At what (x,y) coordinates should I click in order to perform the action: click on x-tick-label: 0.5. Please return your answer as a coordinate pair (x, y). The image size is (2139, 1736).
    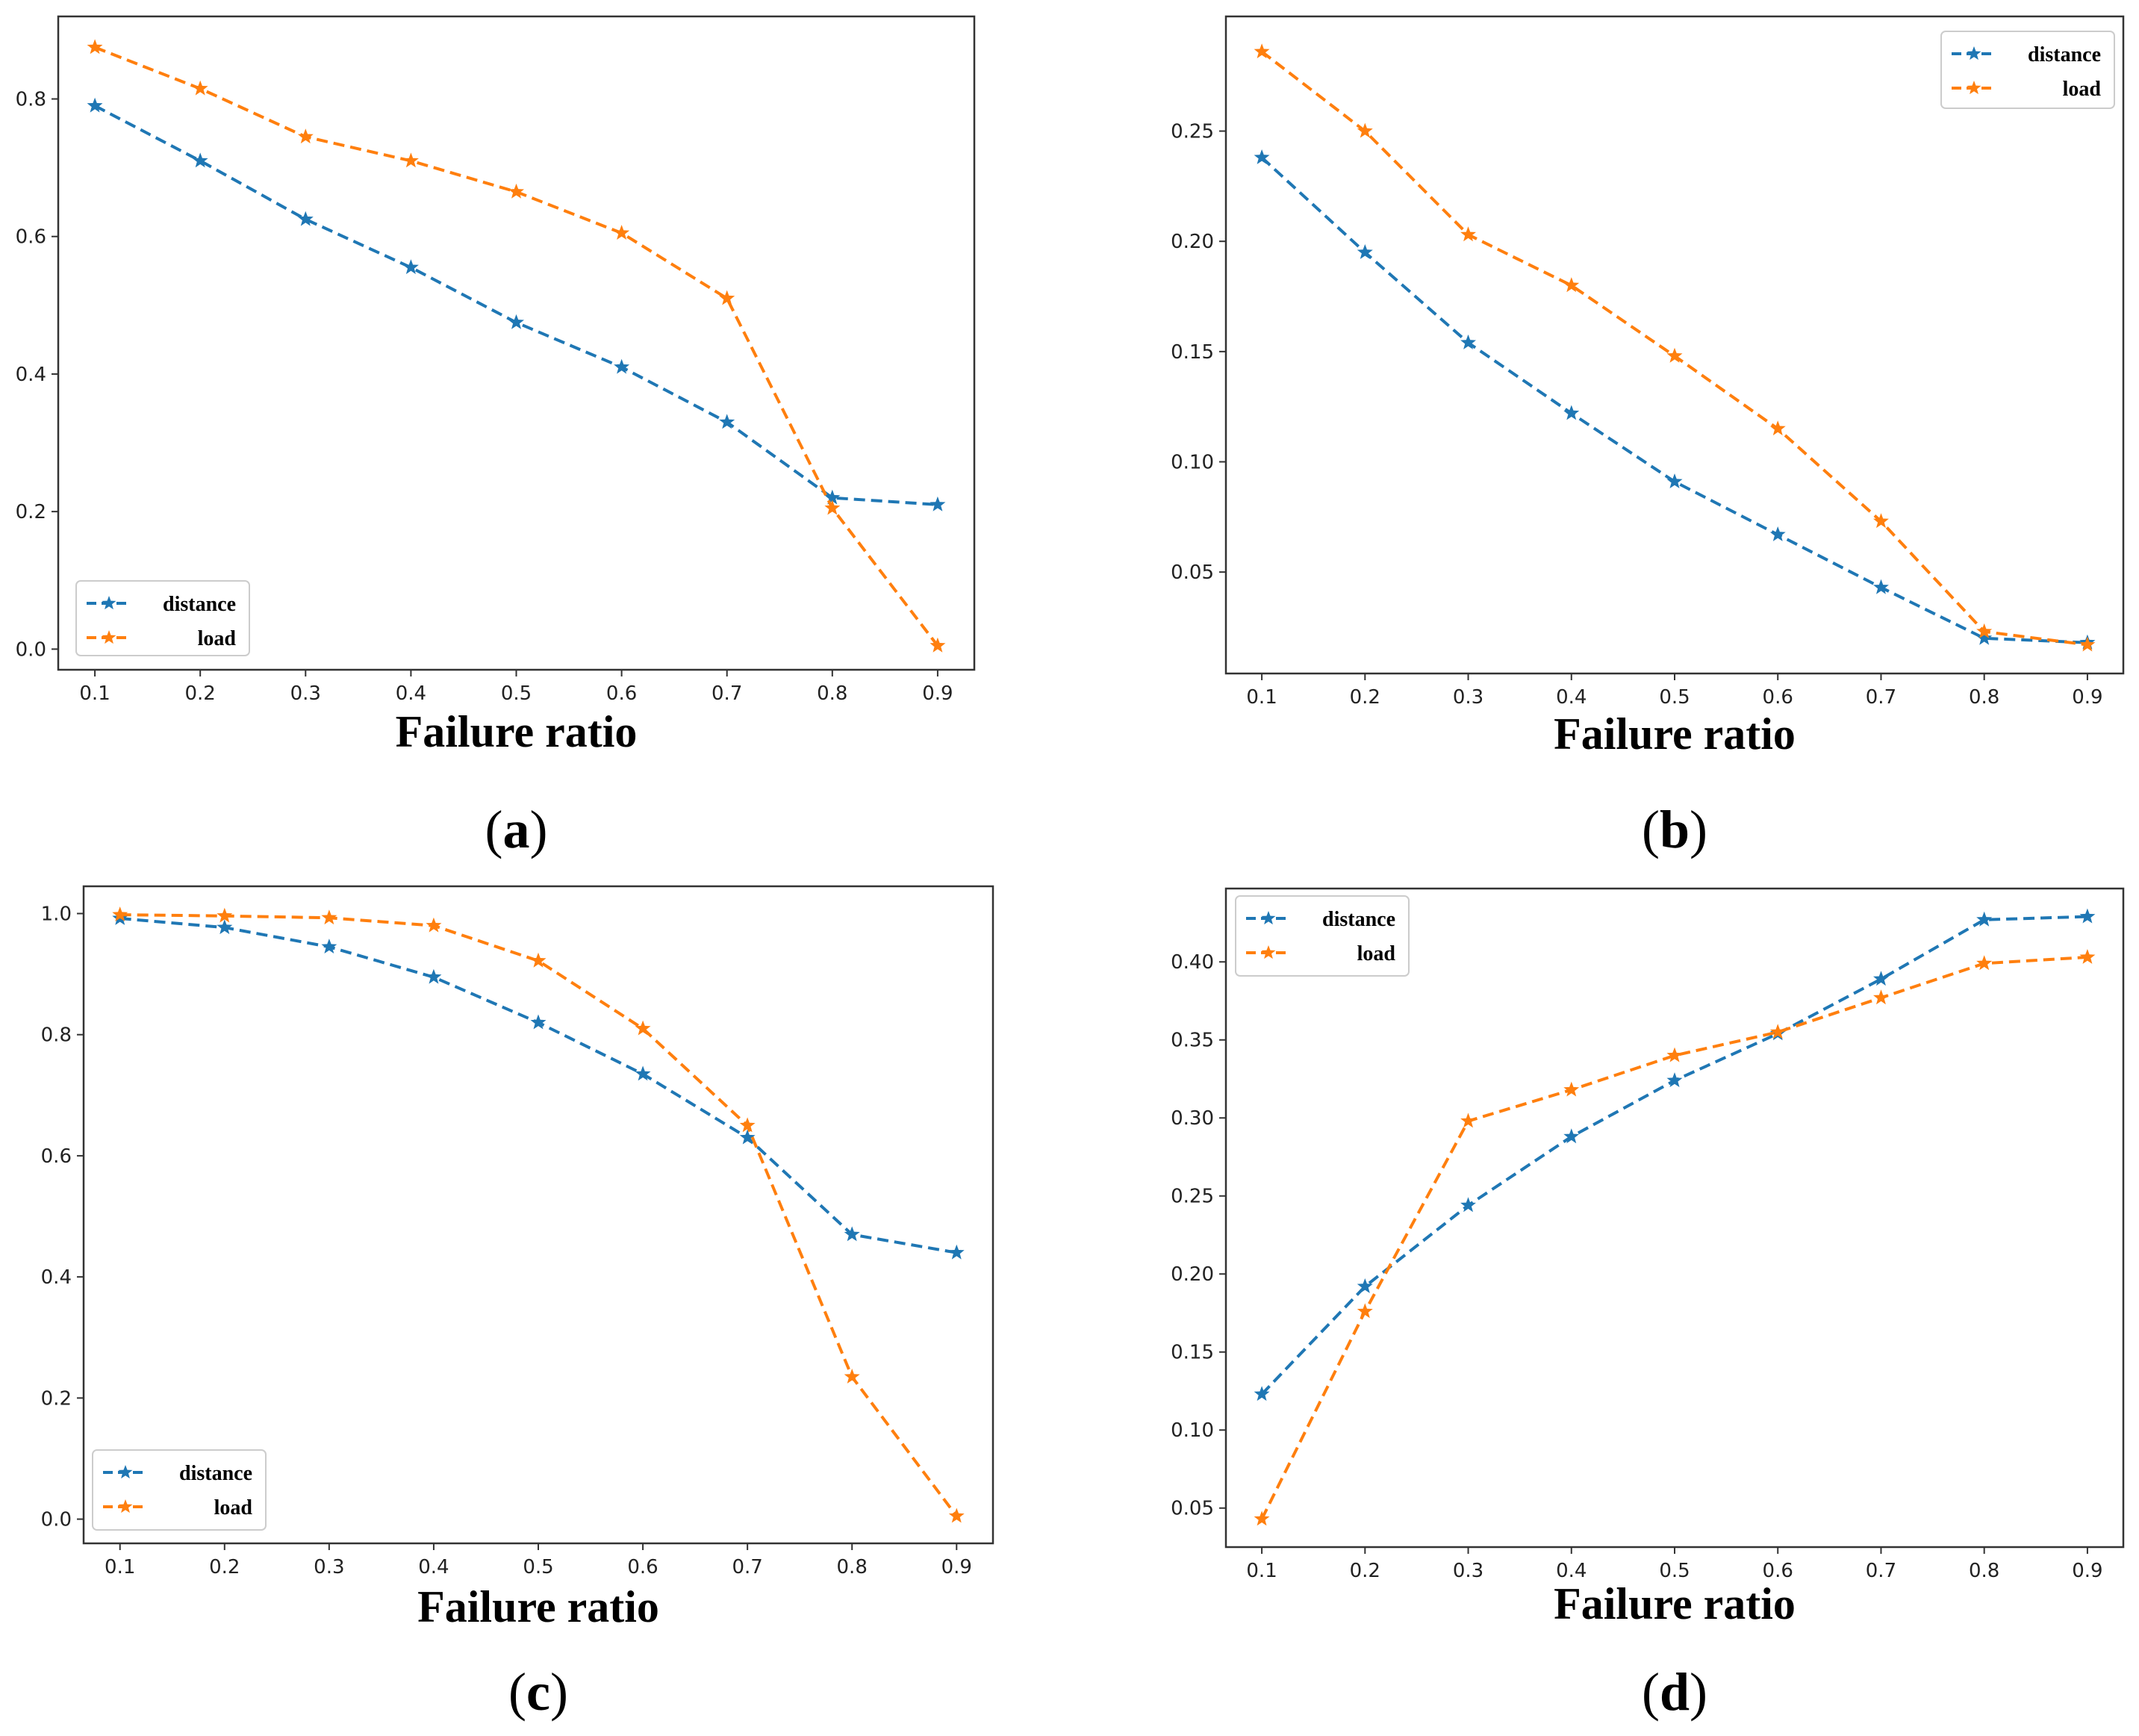
    Looking at the image, I should click on (1675, 697).